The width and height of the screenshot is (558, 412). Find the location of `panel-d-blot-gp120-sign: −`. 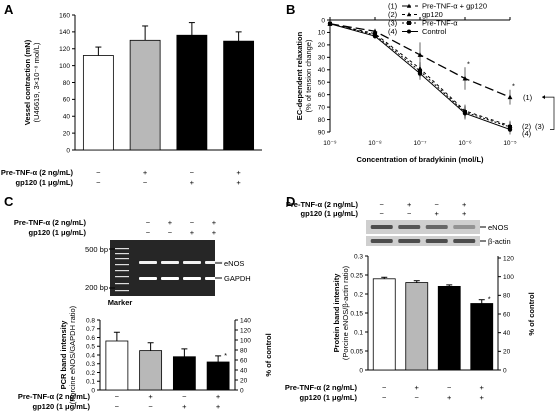

panel-d-blot-gp120-sign: − is located at coordinates (409, 213).